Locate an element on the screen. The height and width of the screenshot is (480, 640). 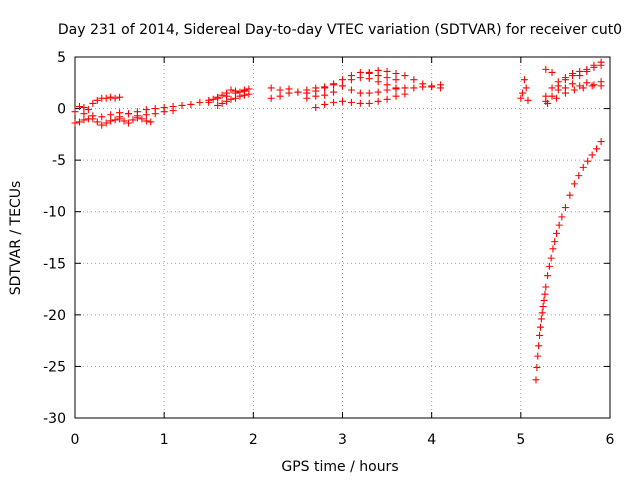
series-arc-late-b is located at coordinates (233, 99).